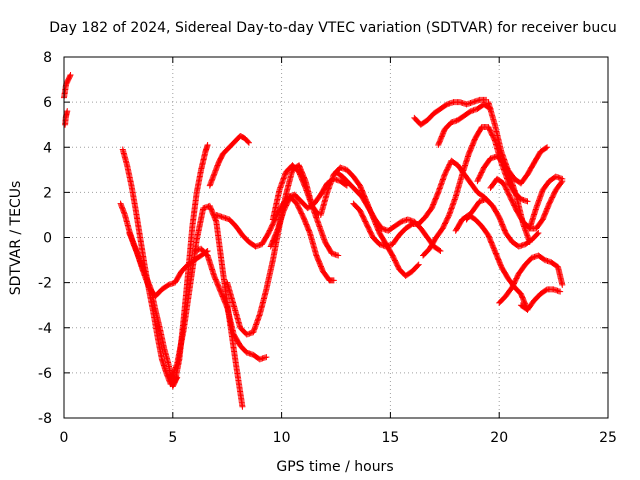 Image resolution: width=640 pixels, height=480 pixels. What do you see at coordinates (390, 438) in the screenshot?
I see `x-tick-label: 15` at bounding box center [390, 438].